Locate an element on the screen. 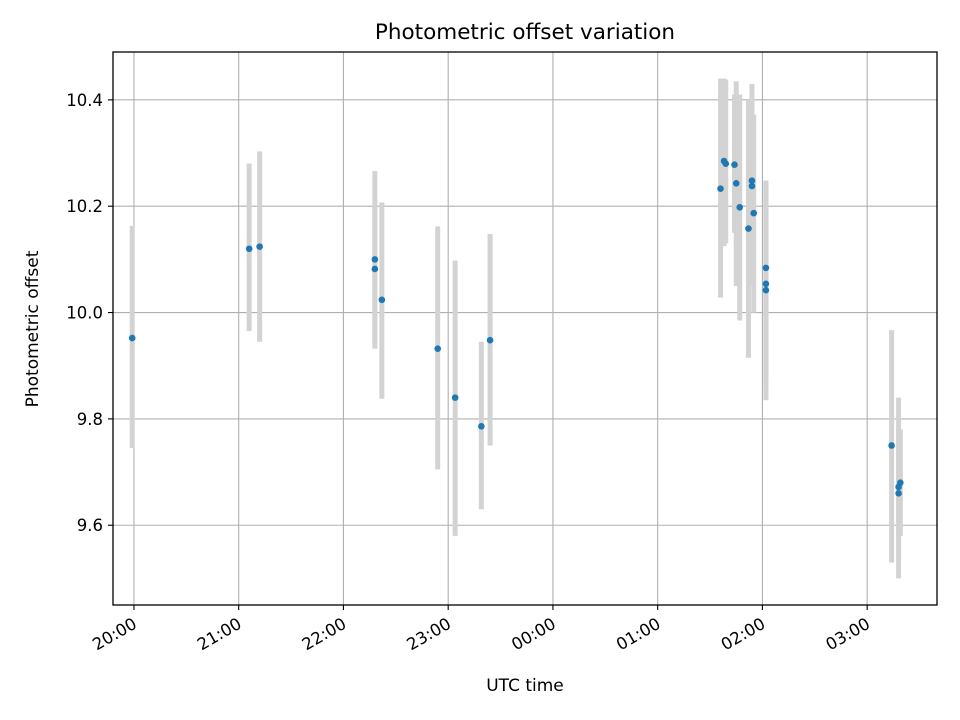 This screenshot has height=720, width=960. y-tick-label: 10.0 is located at coordinates (84, 313).